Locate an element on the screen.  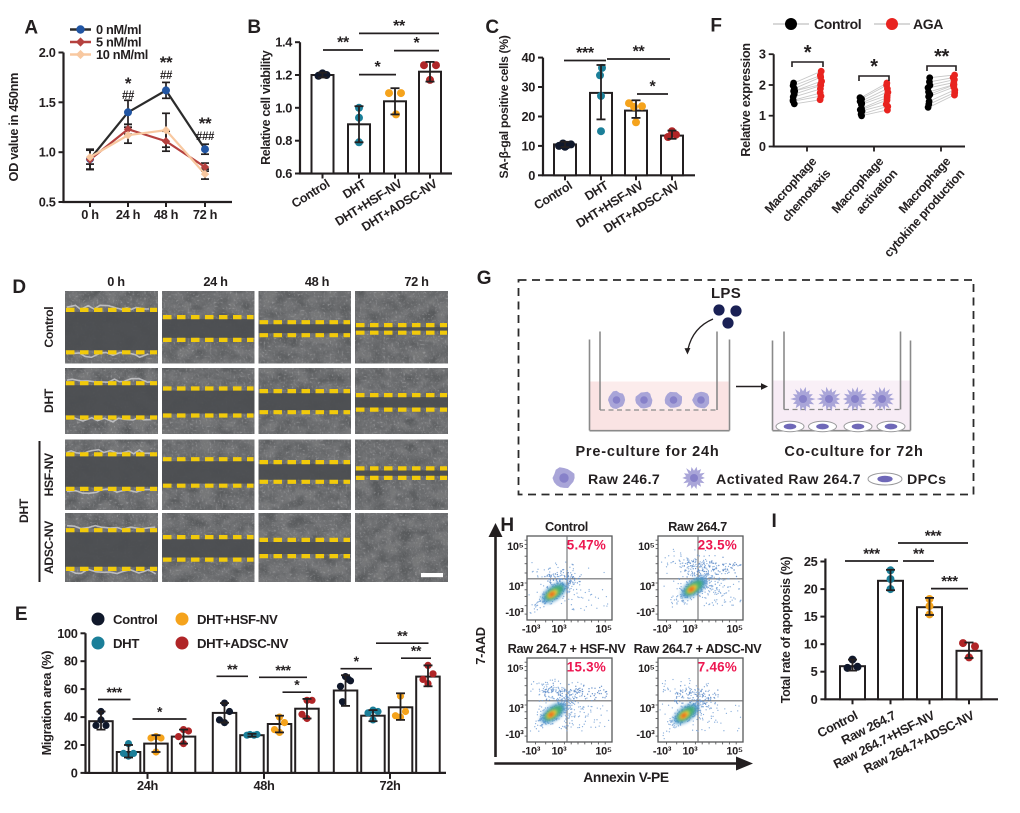
svg-text: Total rate of apoptosis (%) is located at coordinates (786, 630).